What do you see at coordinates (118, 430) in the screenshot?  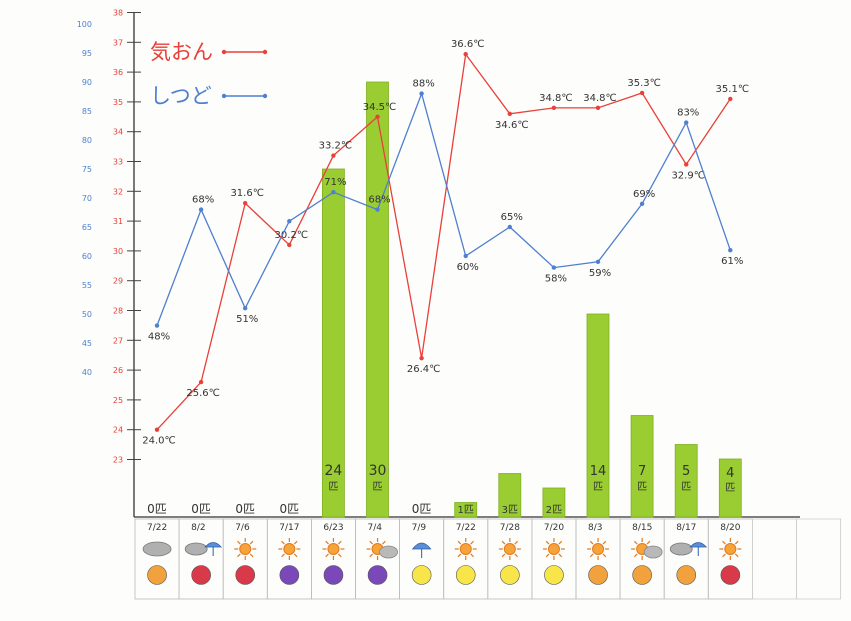 I see `temperature-tick-label: 24` at bounding box center [118, 430].